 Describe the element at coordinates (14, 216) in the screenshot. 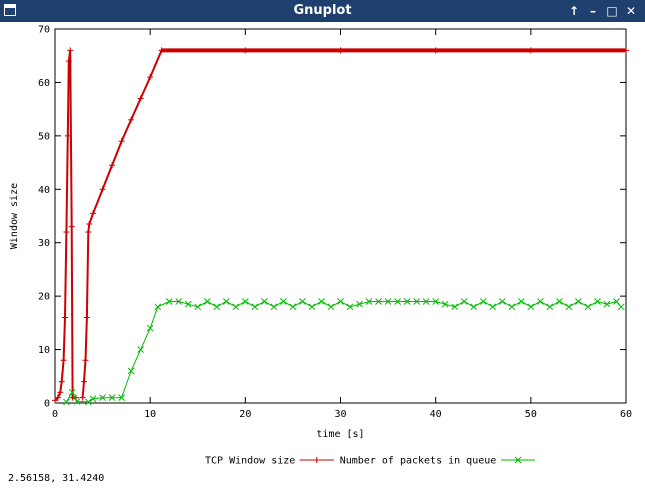

I see `y-axis-label: Window size` at that location.